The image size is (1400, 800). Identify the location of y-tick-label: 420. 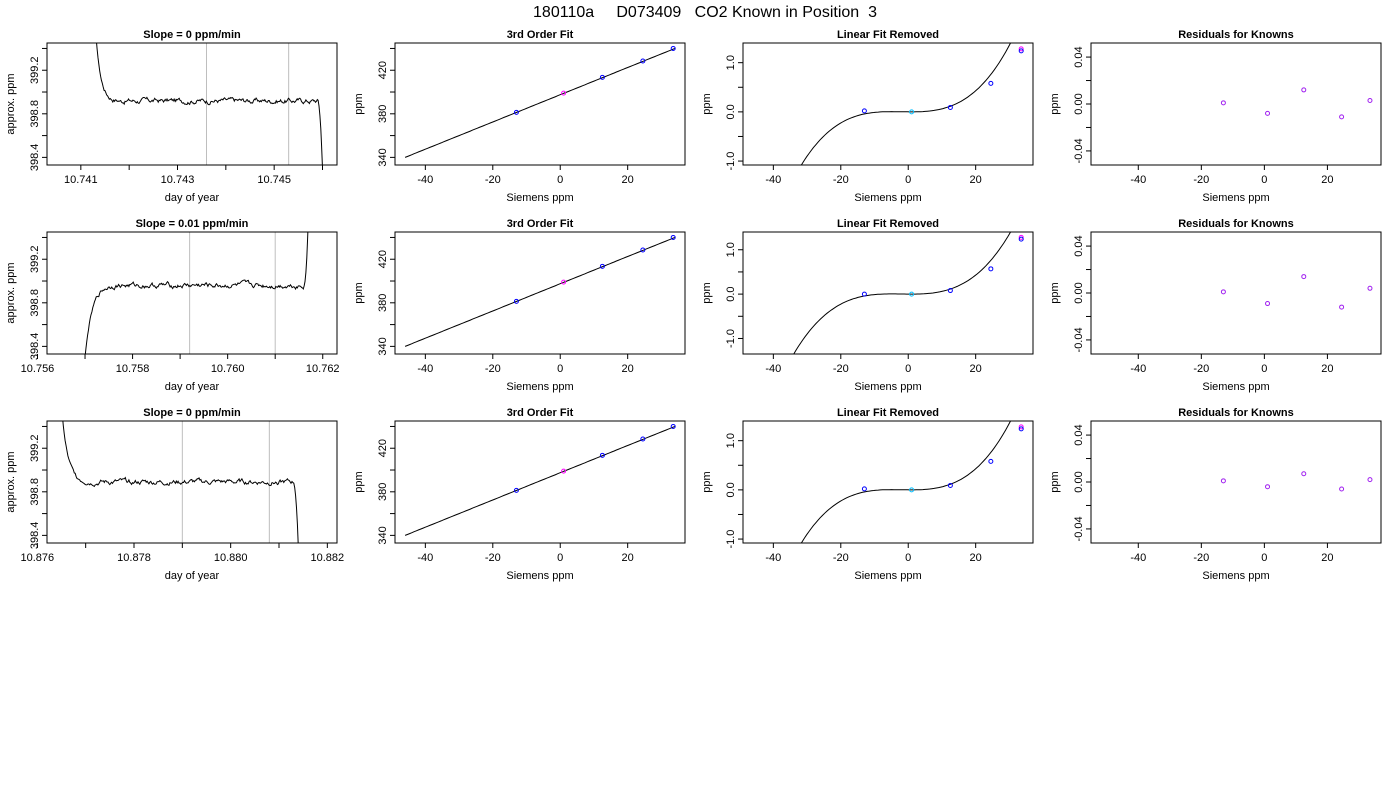
(383, 448).